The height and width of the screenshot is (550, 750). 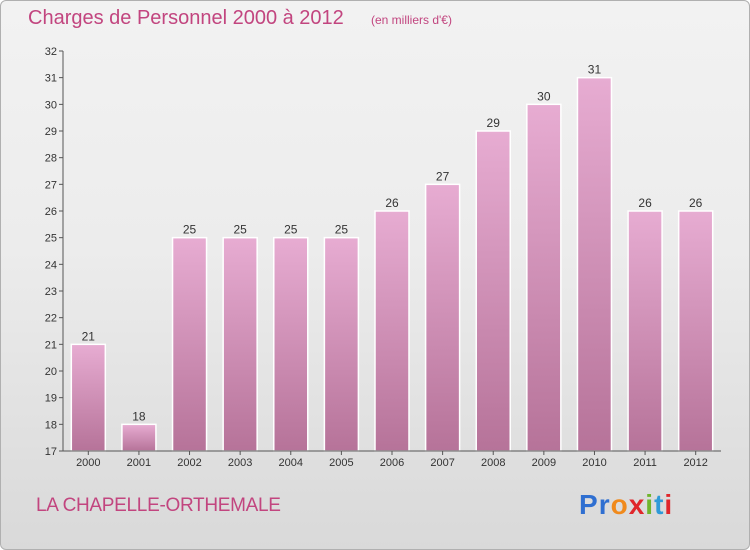 What do you see at coordinates (51, 425) in the screenshot?
I see `y-tick-label: 18` at bounding box center [51, 425].